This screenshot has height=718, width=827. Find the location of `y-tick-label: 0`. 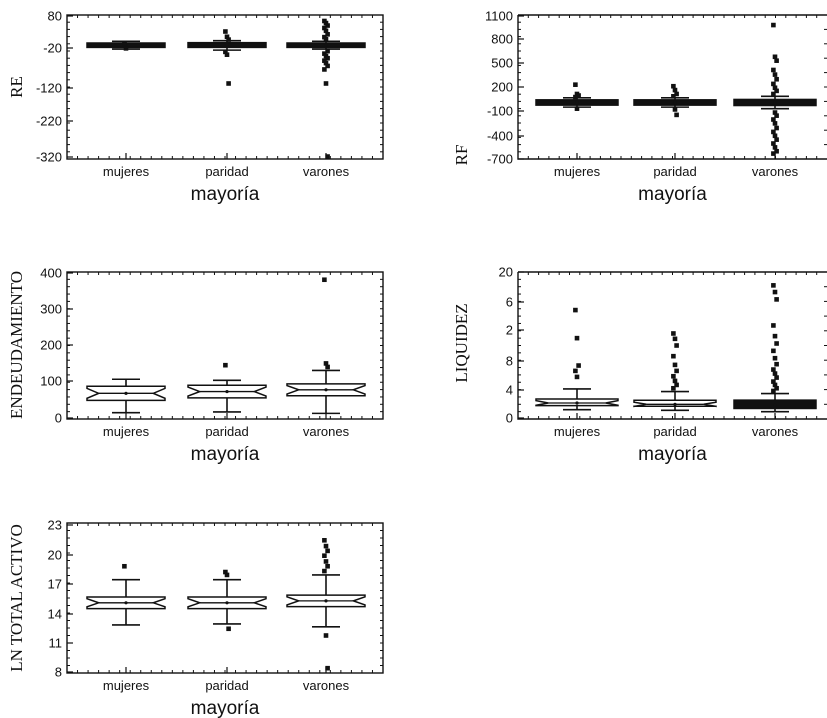

y-tick-label: 0 is located at coordinates (58, 418).